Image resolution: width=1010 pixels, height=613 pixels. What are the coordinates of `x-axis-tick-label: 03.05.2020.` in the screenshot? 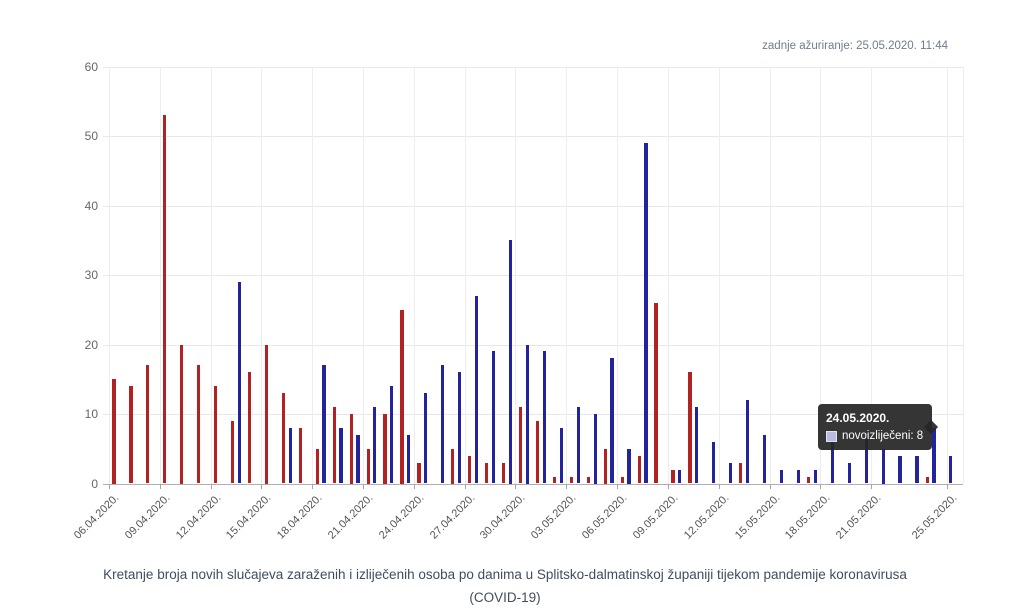 It's located at (554, 517).